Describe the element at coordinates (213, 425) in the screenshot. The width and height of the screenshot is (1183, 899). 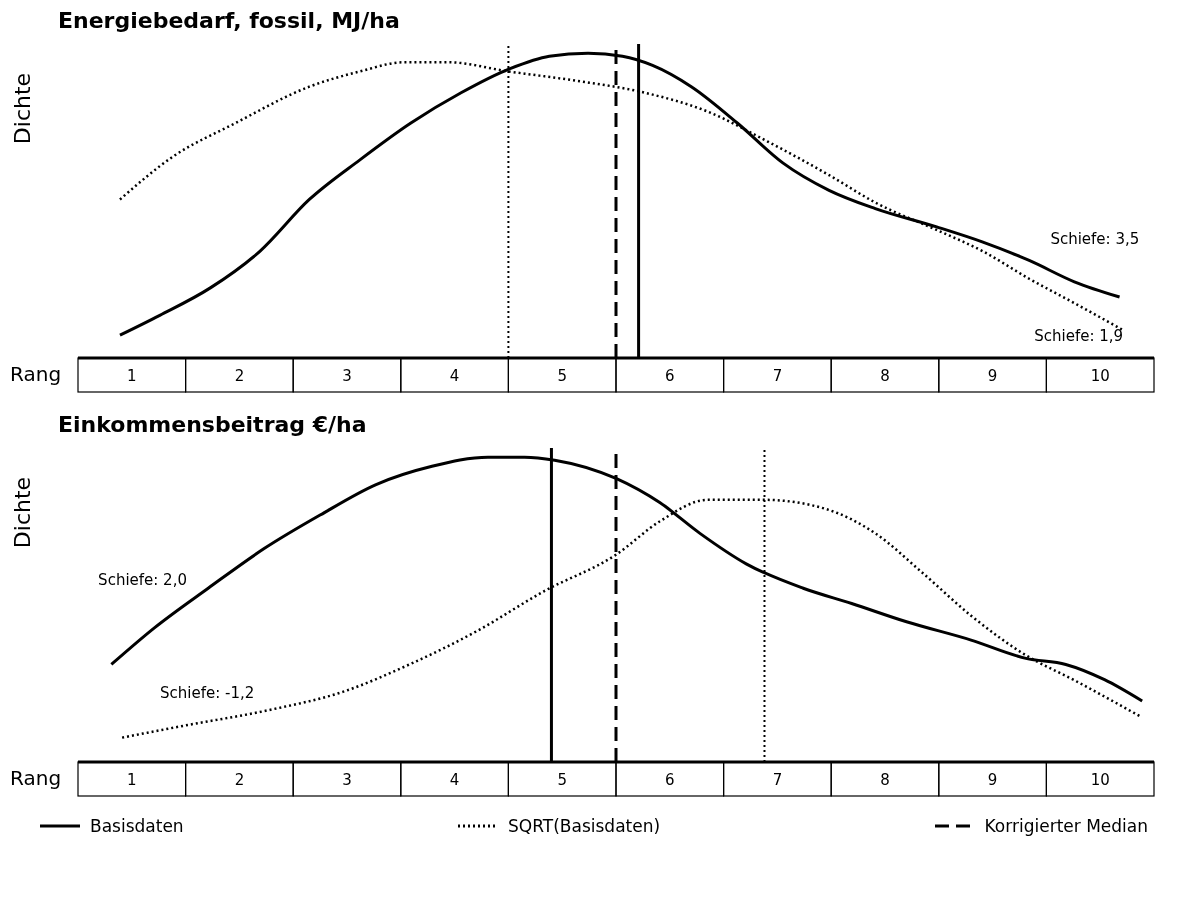
I see `chart-title: Einkommensbeitrag €/ha` at that location.